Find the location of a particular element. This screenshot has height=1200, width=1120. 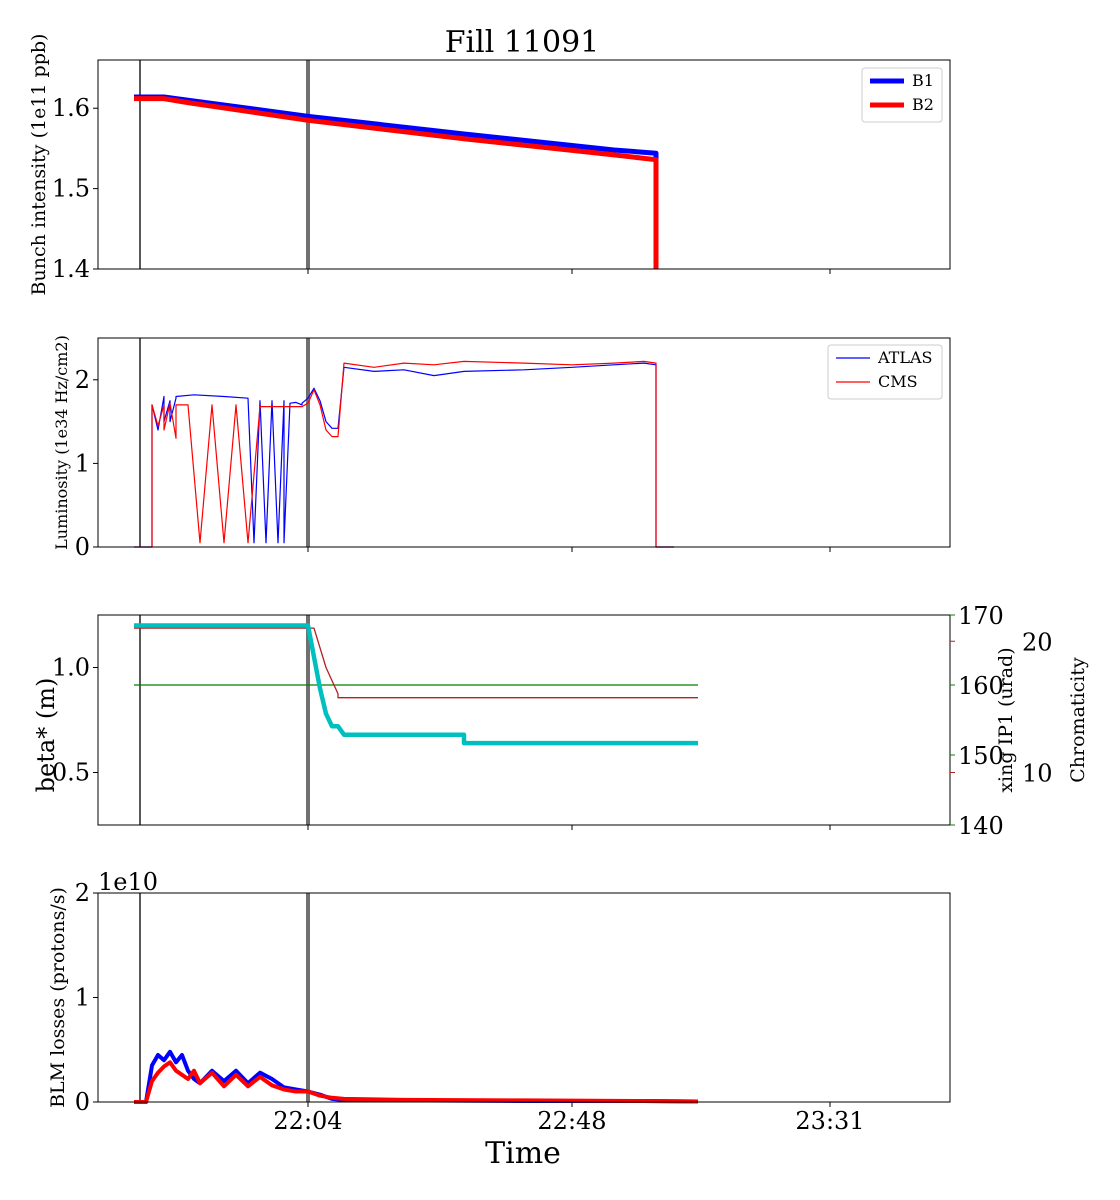

y-tick-label: 1.0 is located at coordinates (71, 668).